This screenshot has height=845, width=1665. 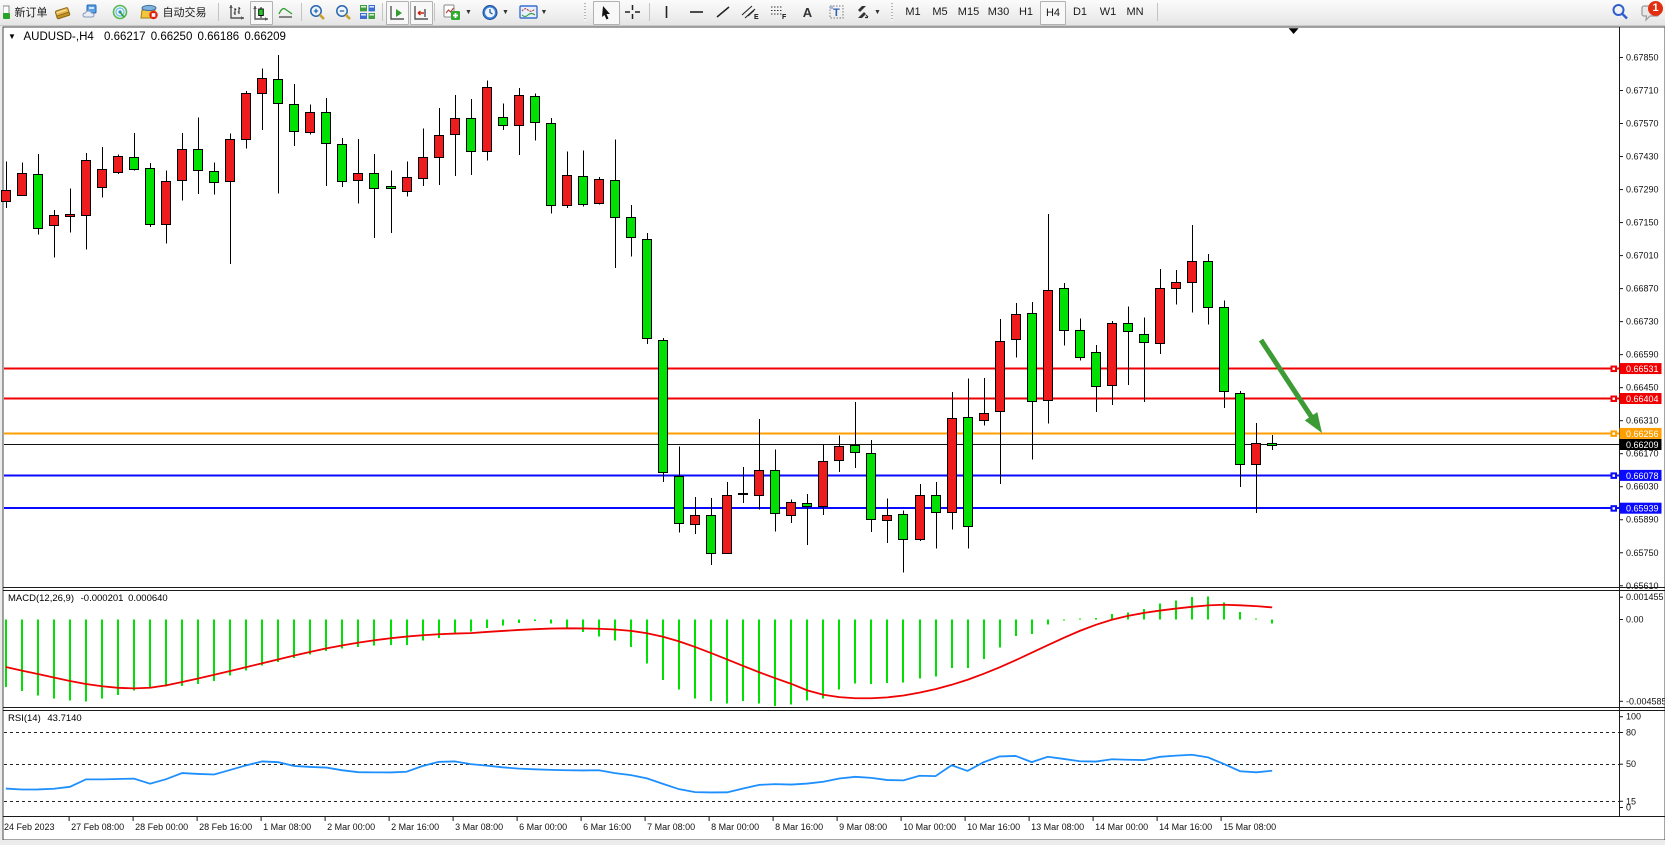 I want to click on tile-windows-button, so click(x=367, y=12).